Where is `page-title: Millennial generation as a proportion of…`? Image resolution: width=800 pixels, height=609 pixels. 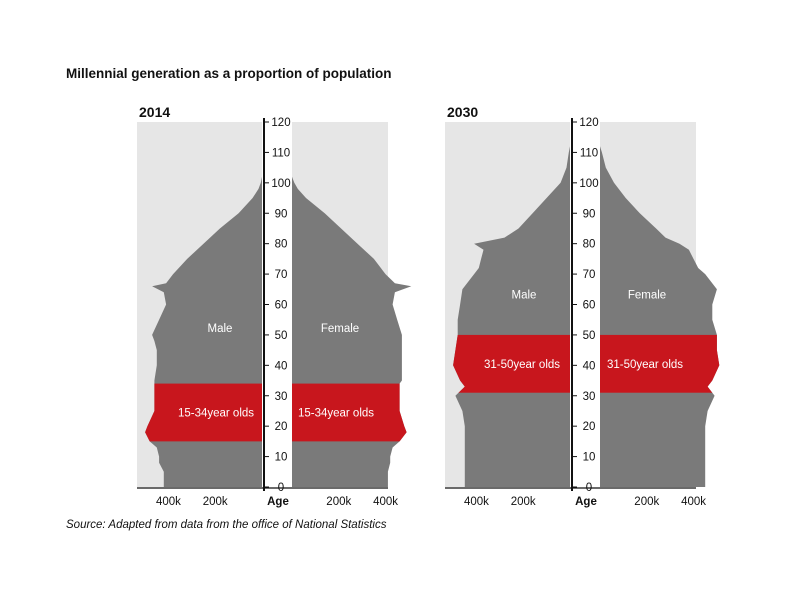
page-title: Millennial generation as a proportion of… is located at coordinates (229, 73).